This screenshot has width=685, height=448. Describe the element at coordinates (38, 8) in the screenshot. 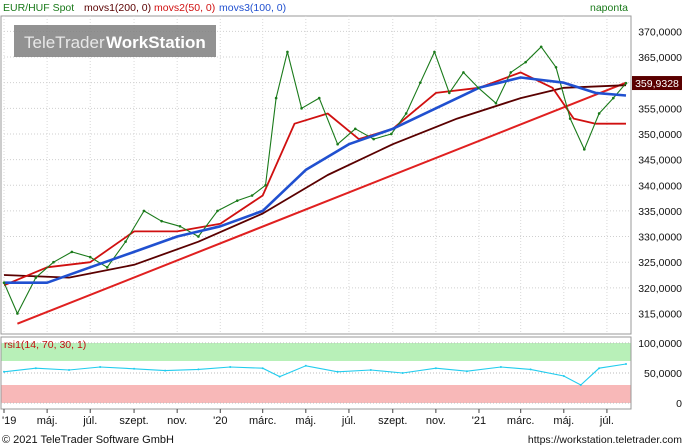

I see `legend-symbol: EUR/HUF Spot` at that location.